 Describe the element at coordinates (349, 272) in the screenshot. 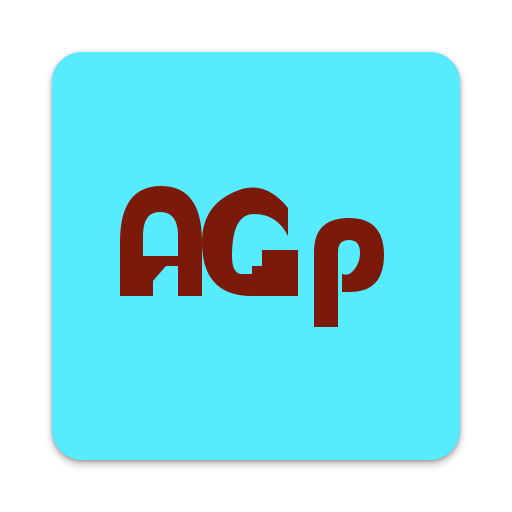

I see `logo-letter-p` at that location.